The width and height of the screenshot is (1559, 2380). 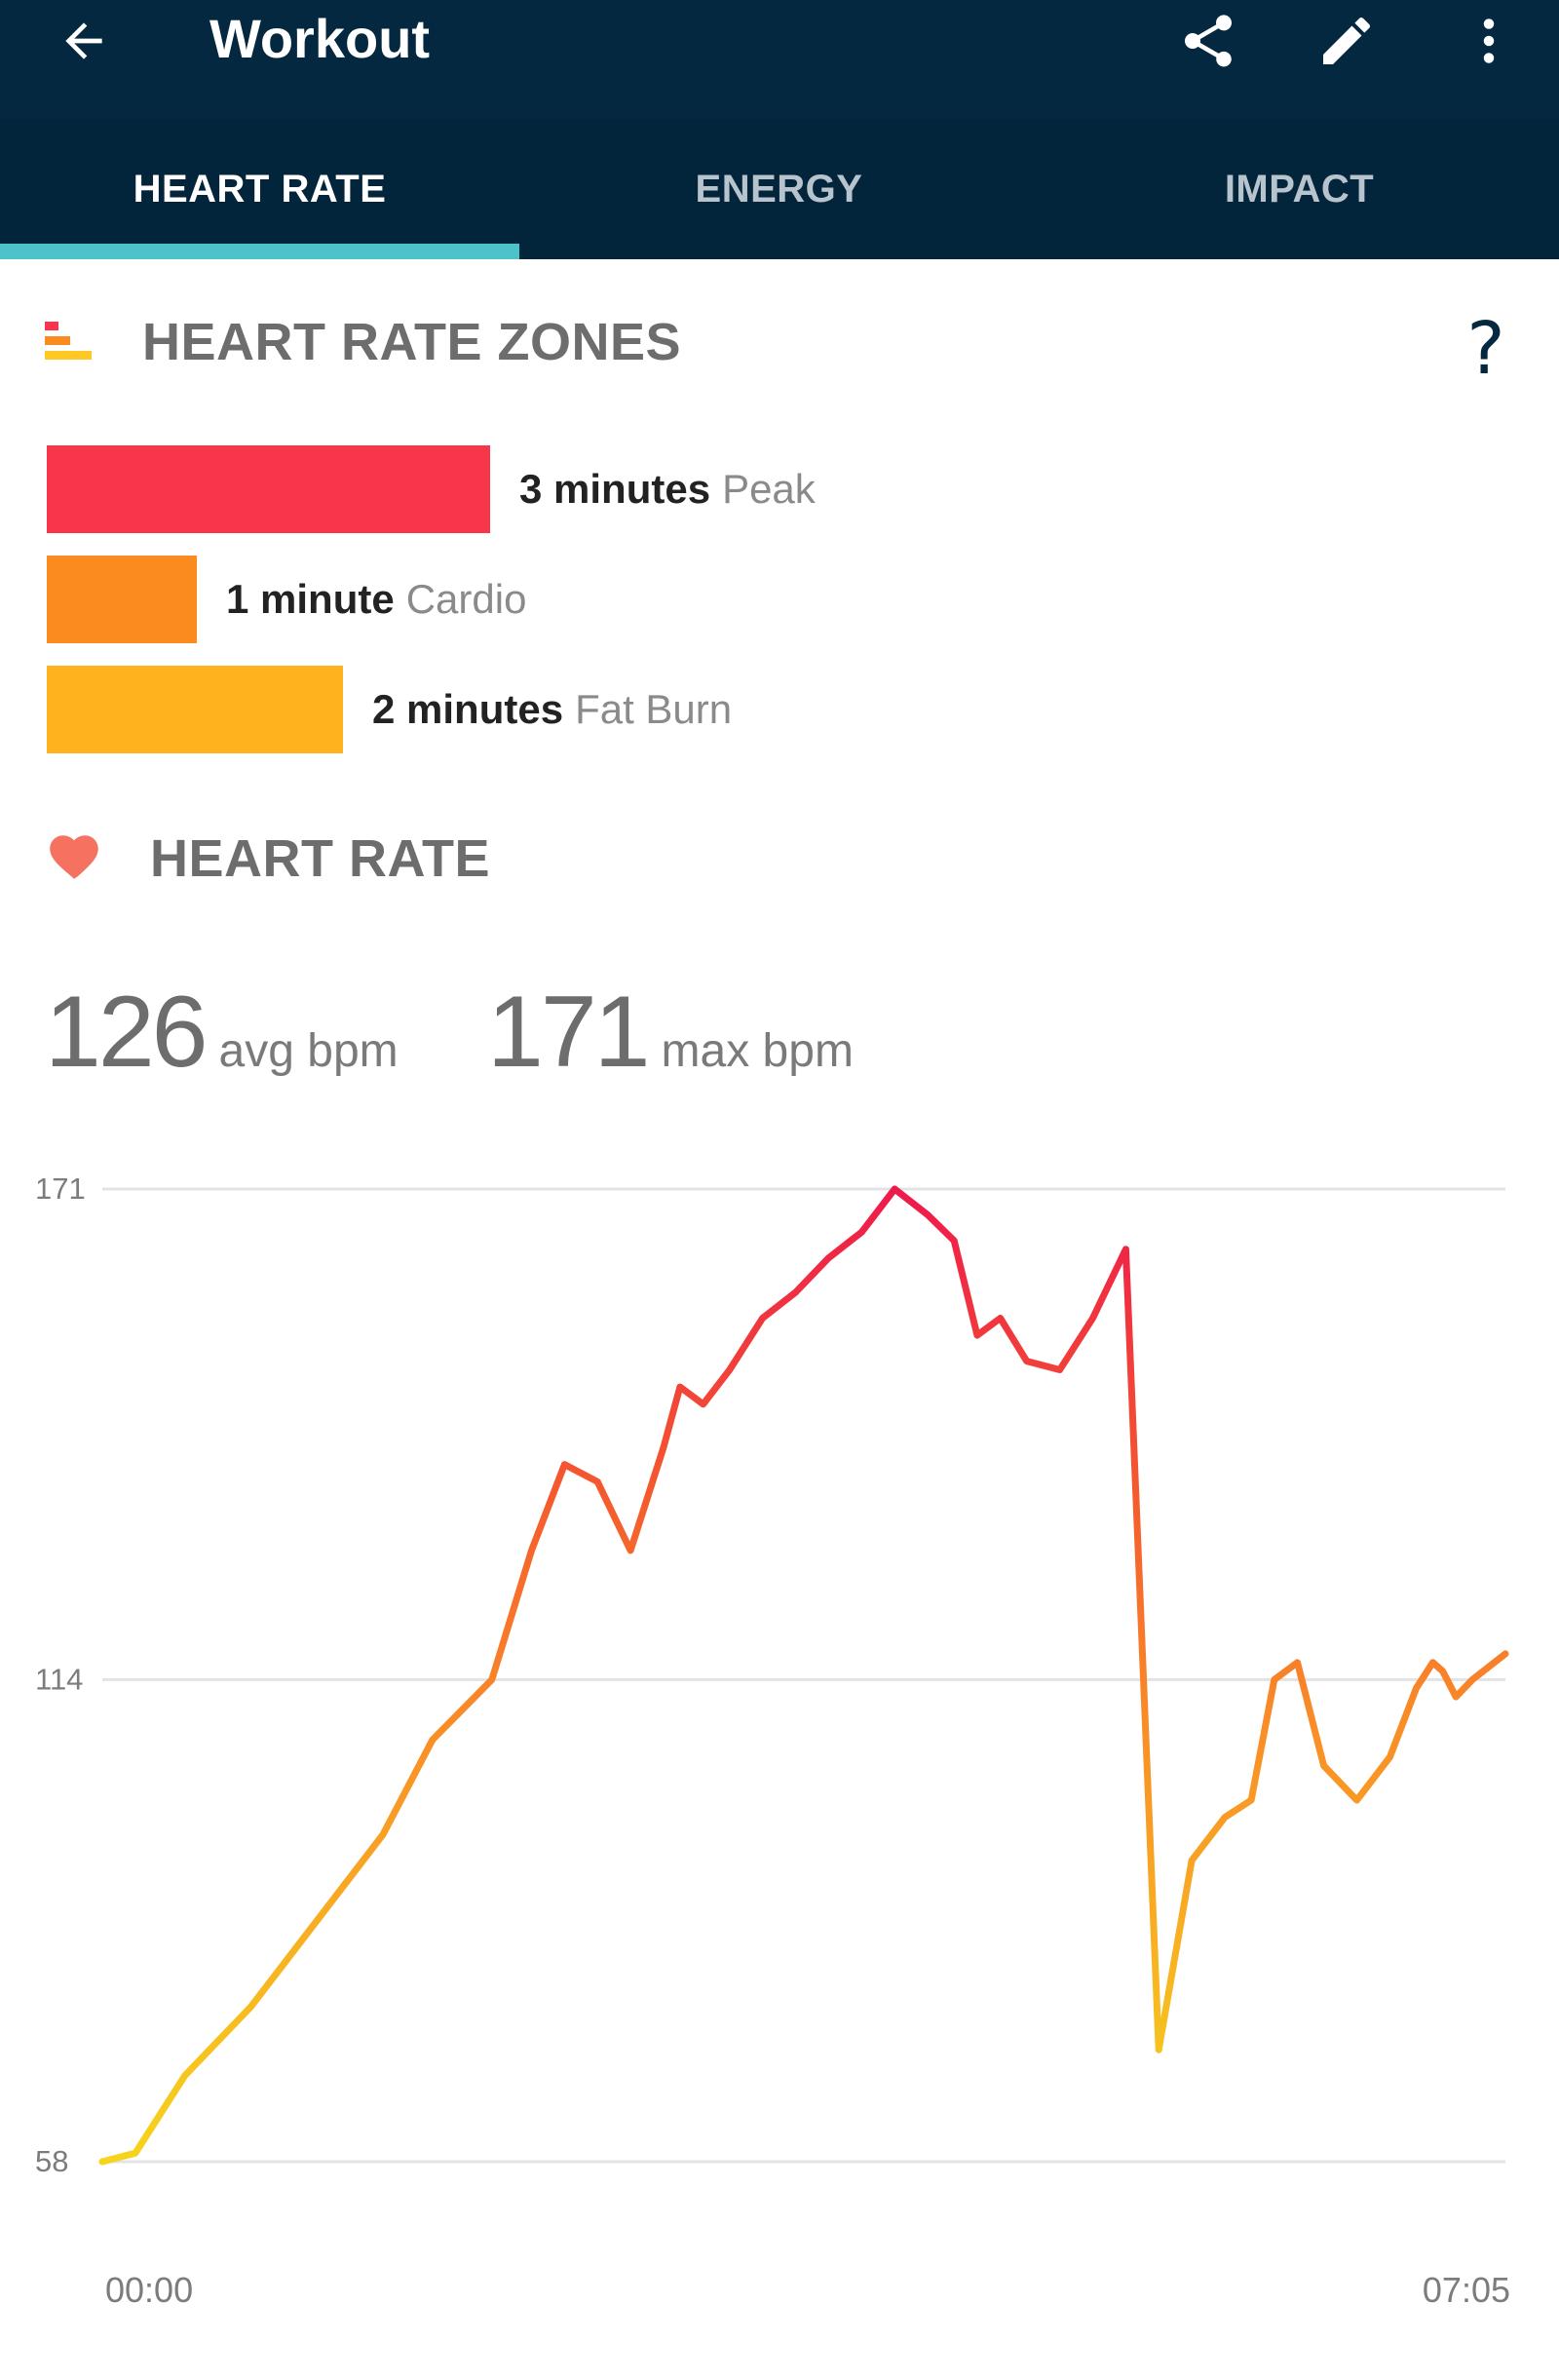 I want to click on max-bpm-value: 171, so click(x=569, y=1032).